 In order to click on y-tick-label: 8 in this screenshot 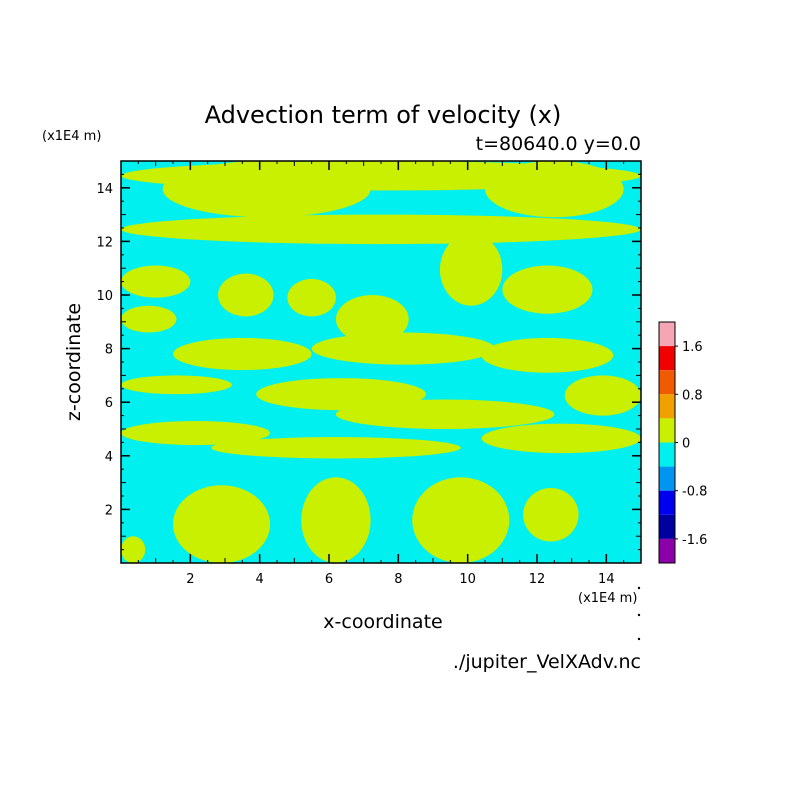, I will do `click(109, 350)`.